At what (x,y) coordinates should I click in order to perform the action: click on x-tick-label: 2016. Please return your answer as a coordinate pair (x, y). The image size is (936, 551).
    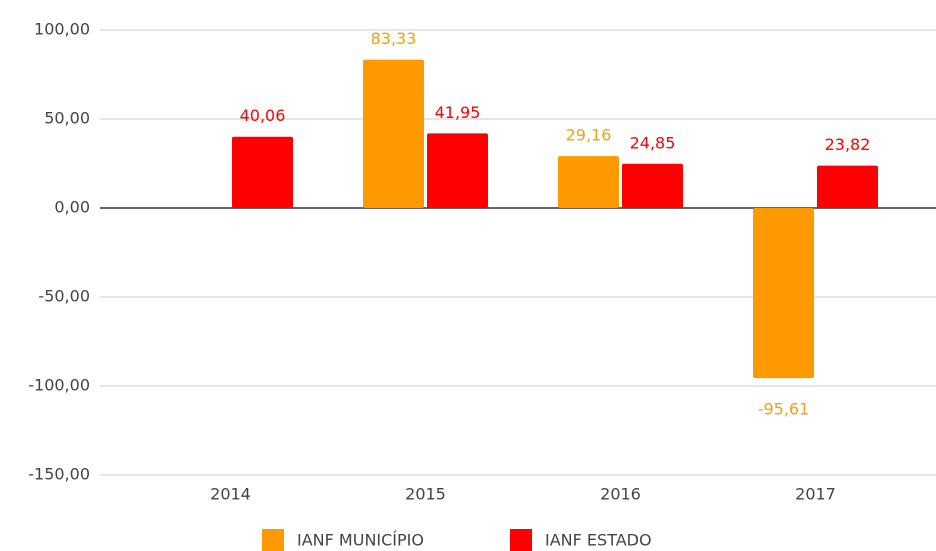
    Looking at the image, I should click on (620, 494).